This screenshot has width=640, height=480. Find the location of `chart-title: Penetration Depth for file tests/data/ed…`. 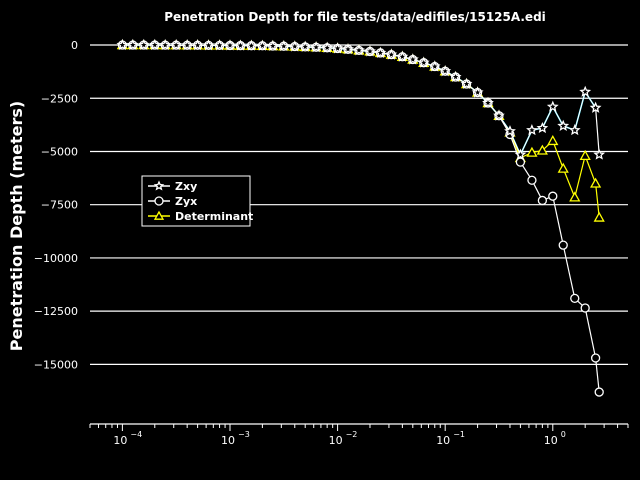

chart-title: Penetration Depth for file tests/data/ed… is located at coordinates (355, 17).